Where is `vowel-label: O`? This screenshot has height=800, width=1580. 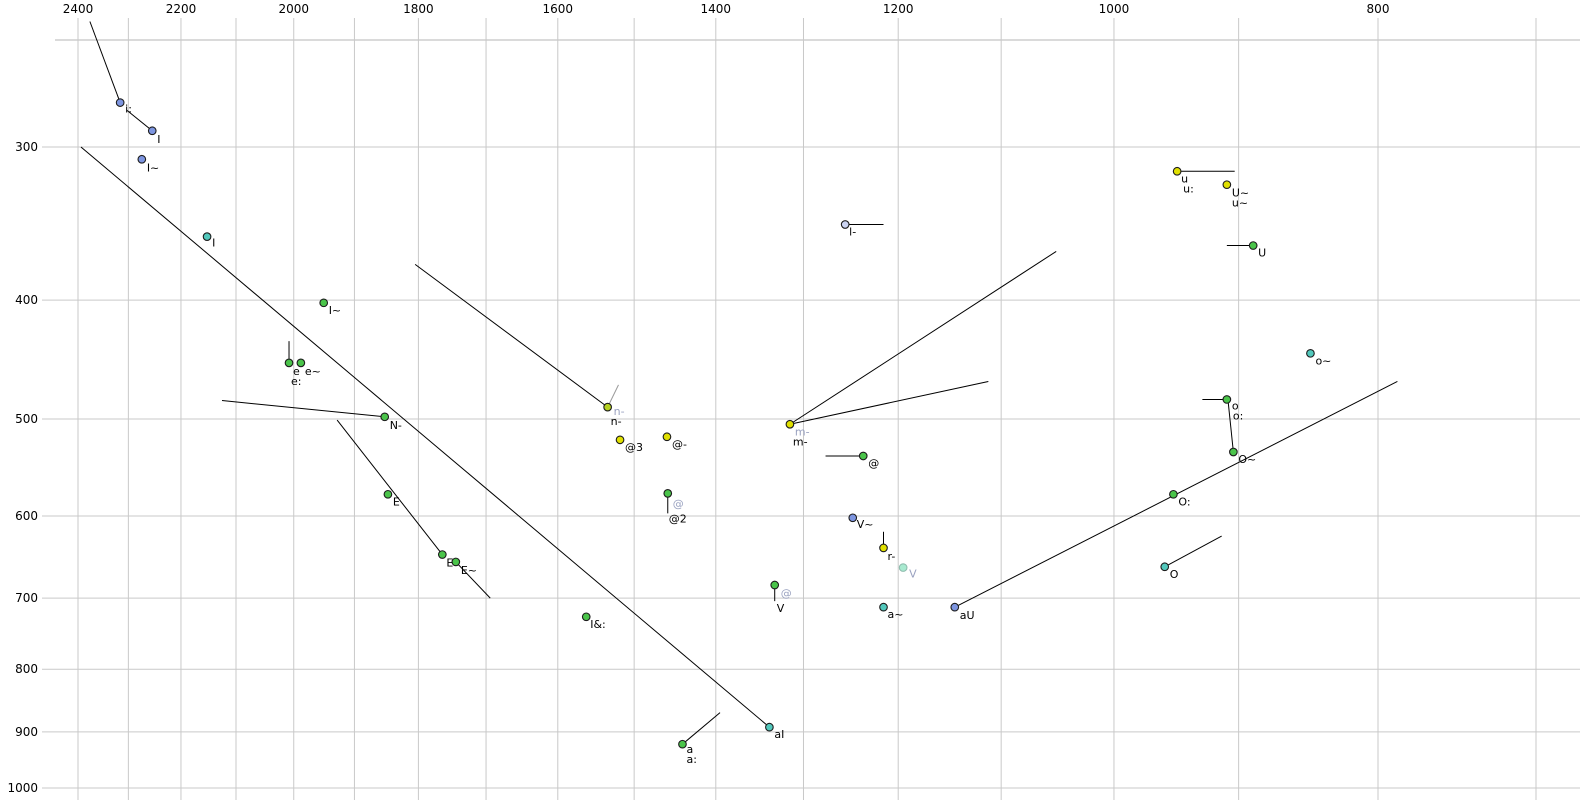 vowel-label: O is located at coordinates (1174, 574).